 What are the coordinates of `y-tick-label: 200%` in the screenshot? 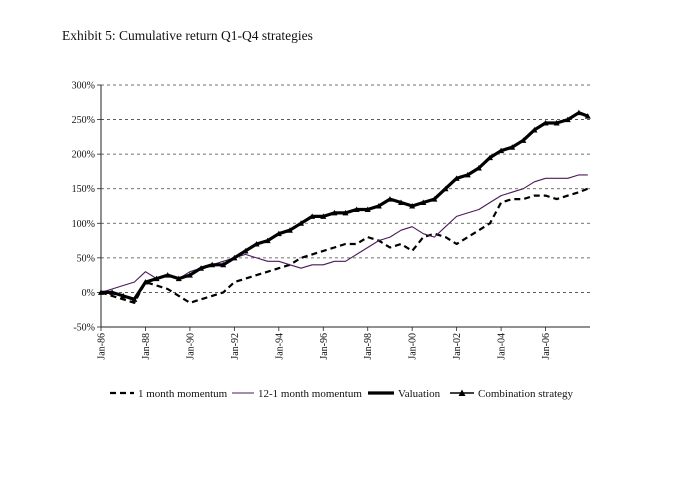 It's located at (83, 155).